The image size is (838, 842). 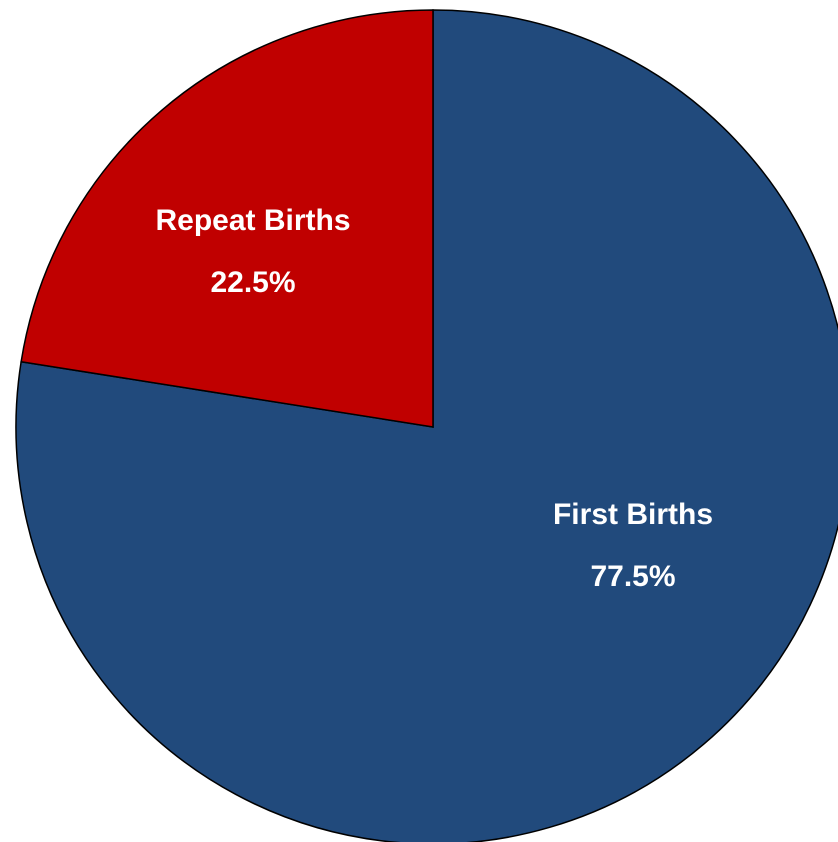 What do you see at coordinates (632, 576) in the screenshot?
I see `slice-value-label: 77.5%` at bounding box center [632, 576].